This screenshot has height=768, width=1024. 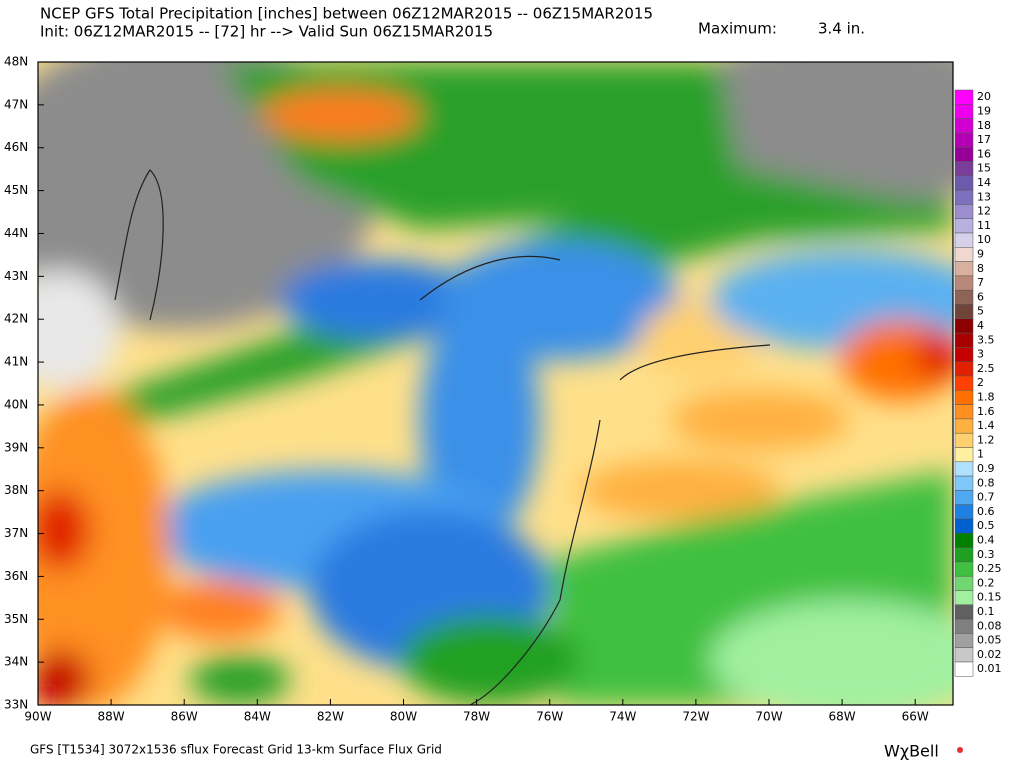 I want to click on lon-label: 84W, so click(x=257, y=717).